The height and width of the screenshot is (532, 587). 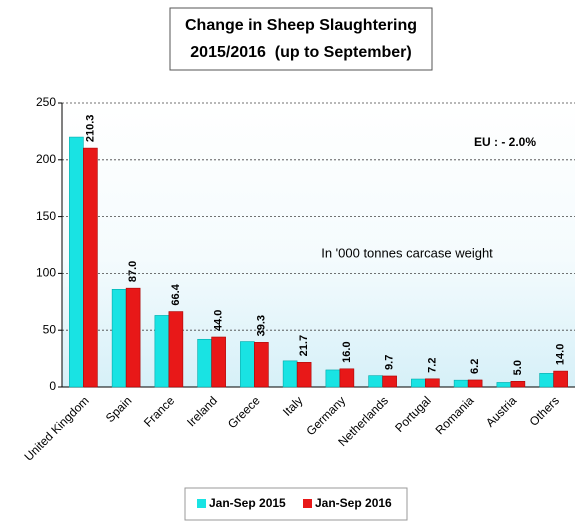 What do you see at coordinates (46, 159) in the screenshot?
I see `y-tick-label: 200` at bounding box center [46, 159].